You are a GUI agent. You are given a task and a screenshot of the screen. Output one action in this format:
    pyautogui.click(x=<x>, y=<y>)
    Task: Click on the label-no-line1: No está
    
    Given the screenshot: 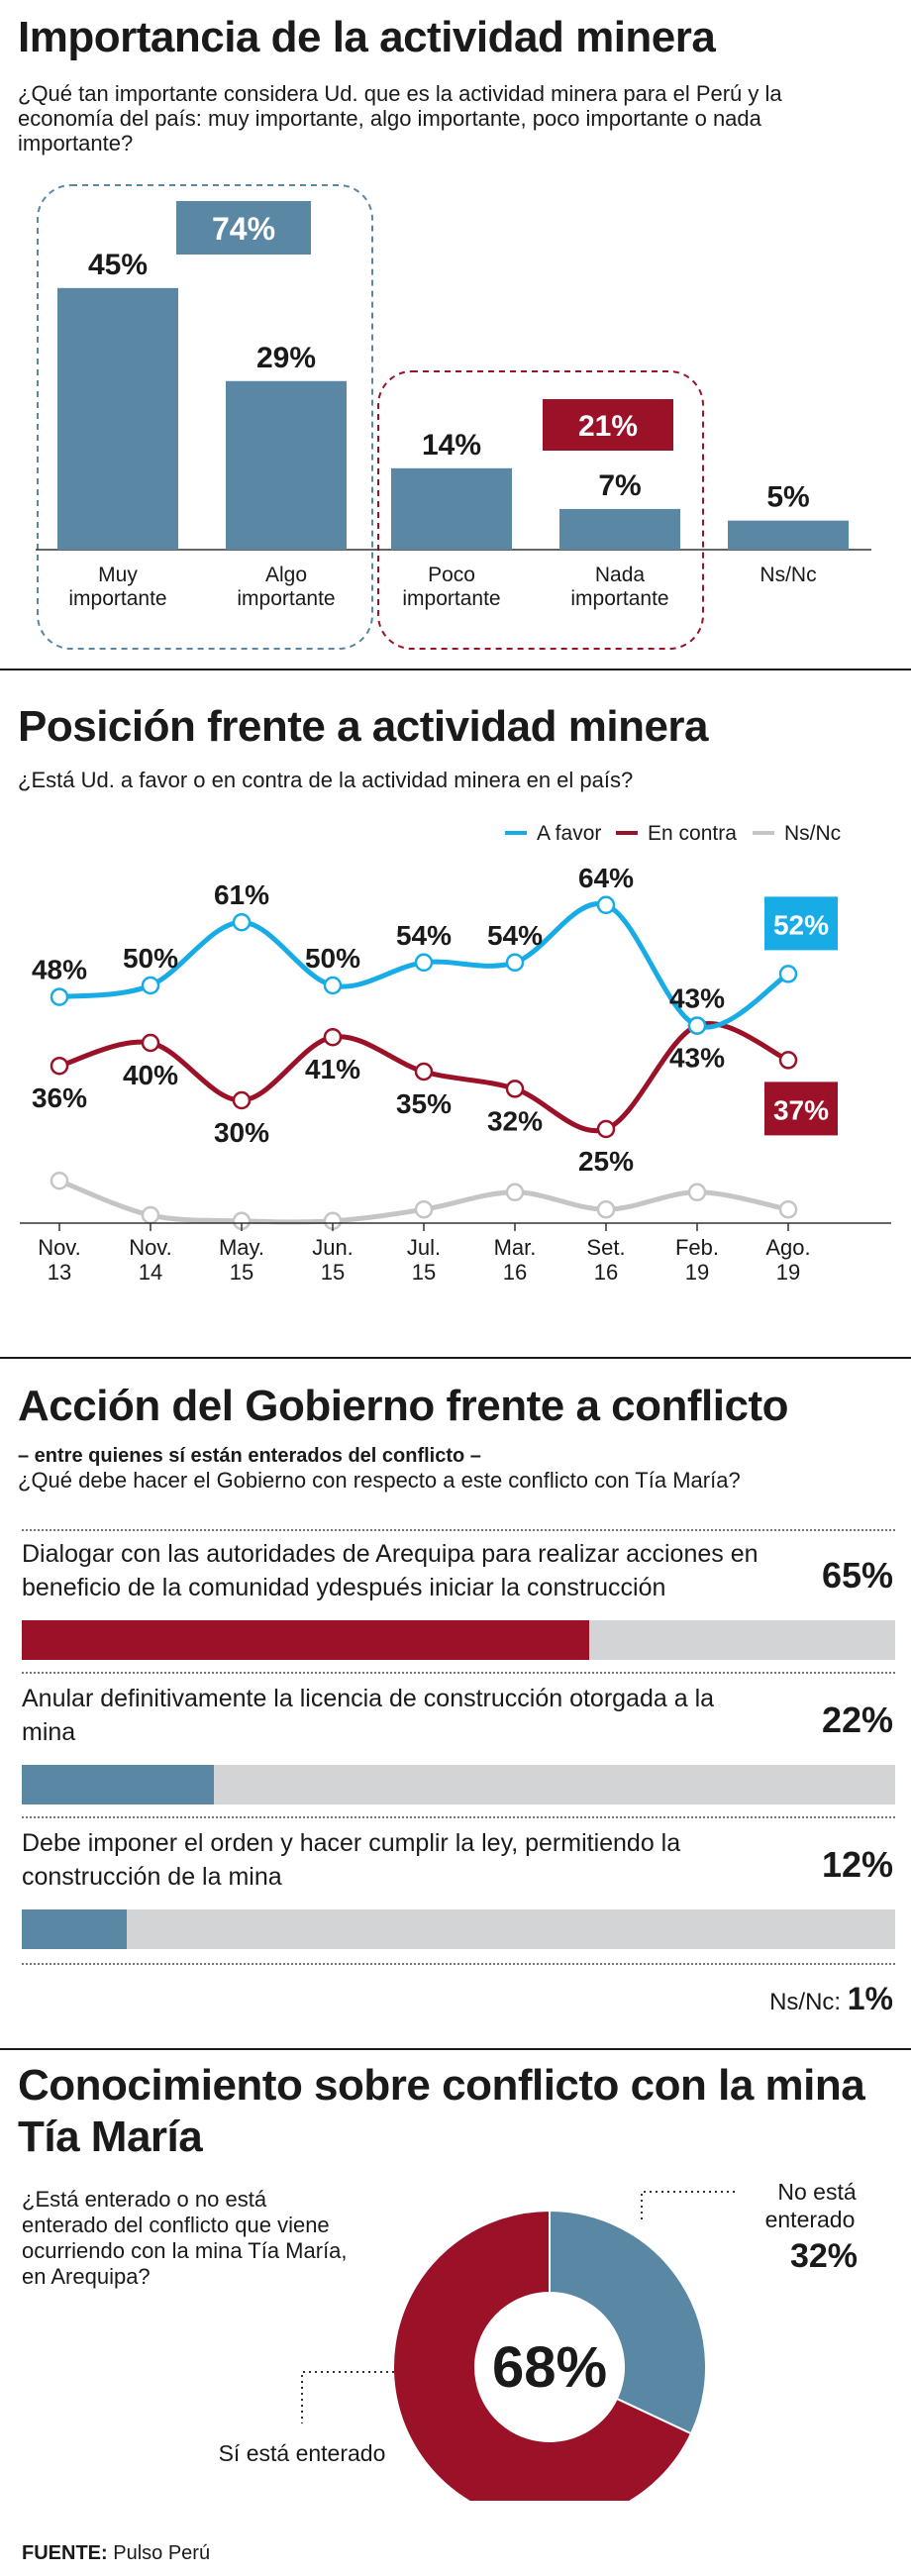 What is the action you would take?
    pyautogui.click(x=816, y=2192)
    